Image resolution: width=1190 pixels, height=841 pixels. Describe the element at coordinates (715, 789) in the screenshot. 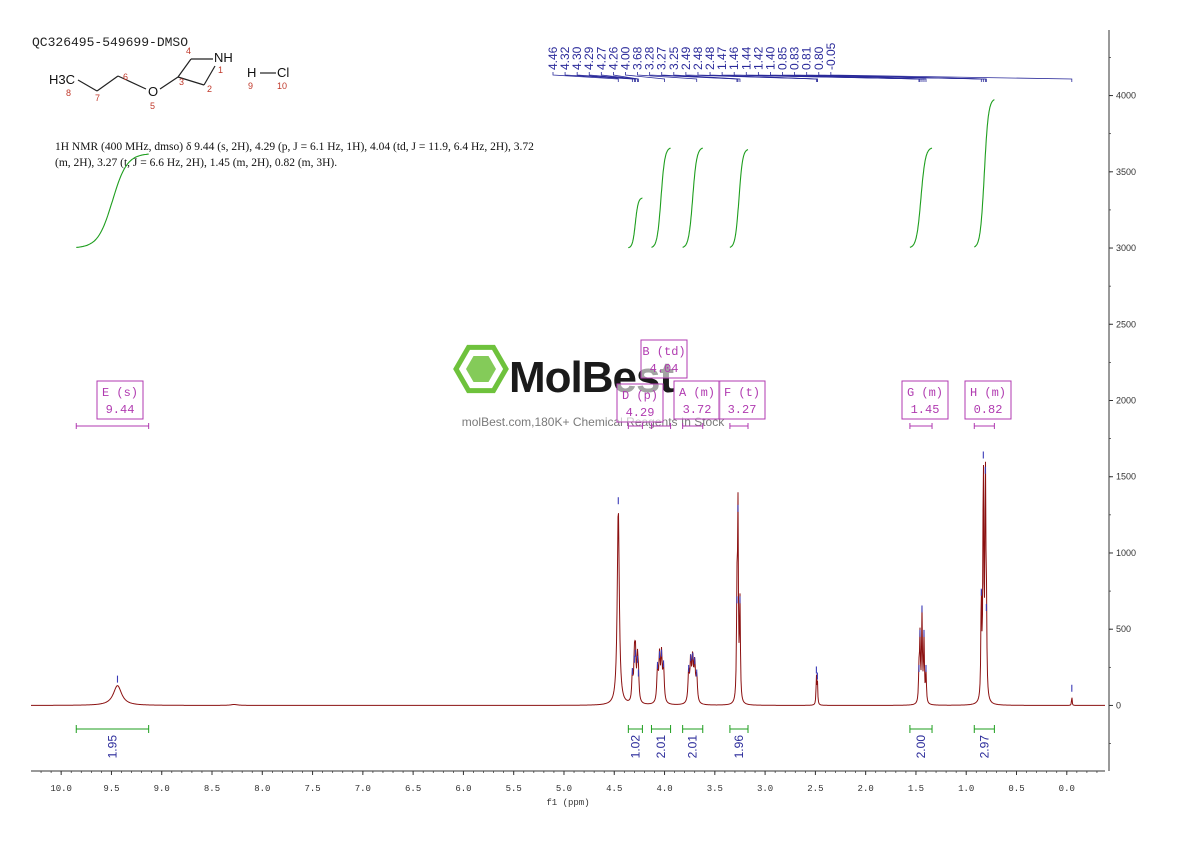

I see `x-tick-label: 3.5` at that location.